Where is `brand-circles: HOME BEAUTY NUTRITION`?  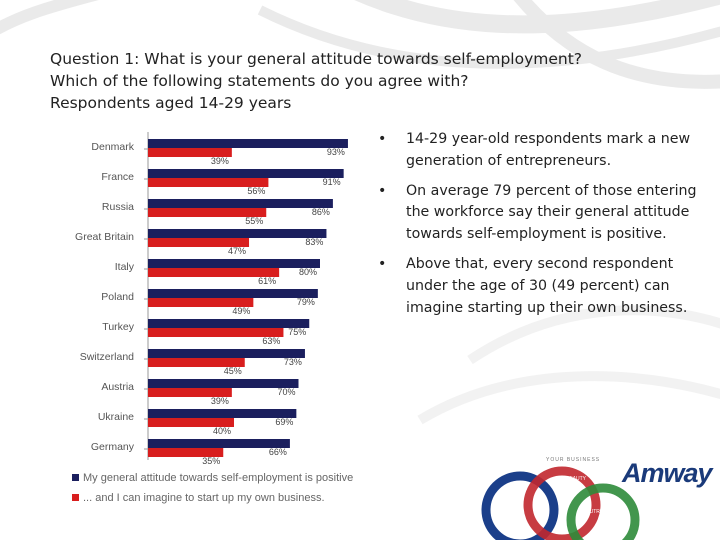
brand-circles: HOME BEAUTY NUTRITION is located at coordinates (560, 503).